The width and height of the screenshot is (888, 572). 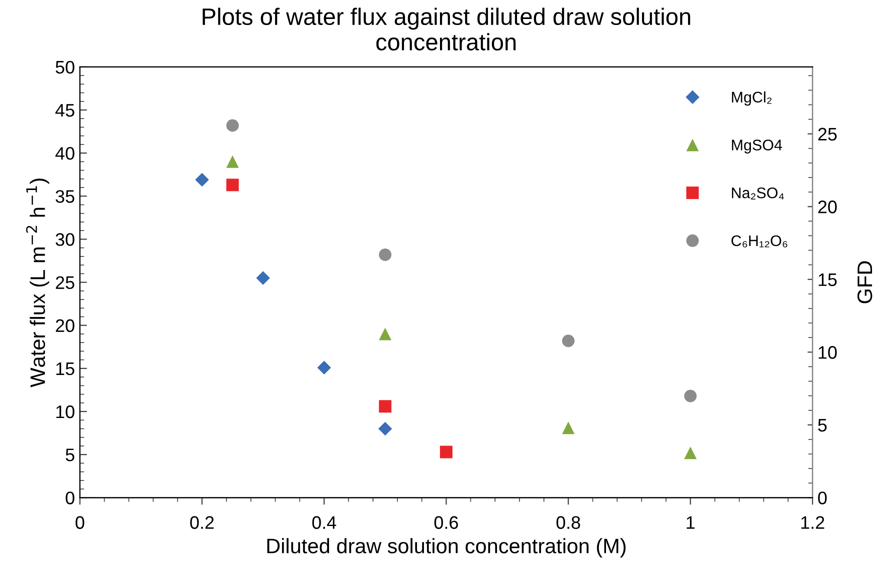 What do you see at coordinates (80, 522) in the screenshot?
I see `x-tick-label: 0` at bounding box center [80, 522].